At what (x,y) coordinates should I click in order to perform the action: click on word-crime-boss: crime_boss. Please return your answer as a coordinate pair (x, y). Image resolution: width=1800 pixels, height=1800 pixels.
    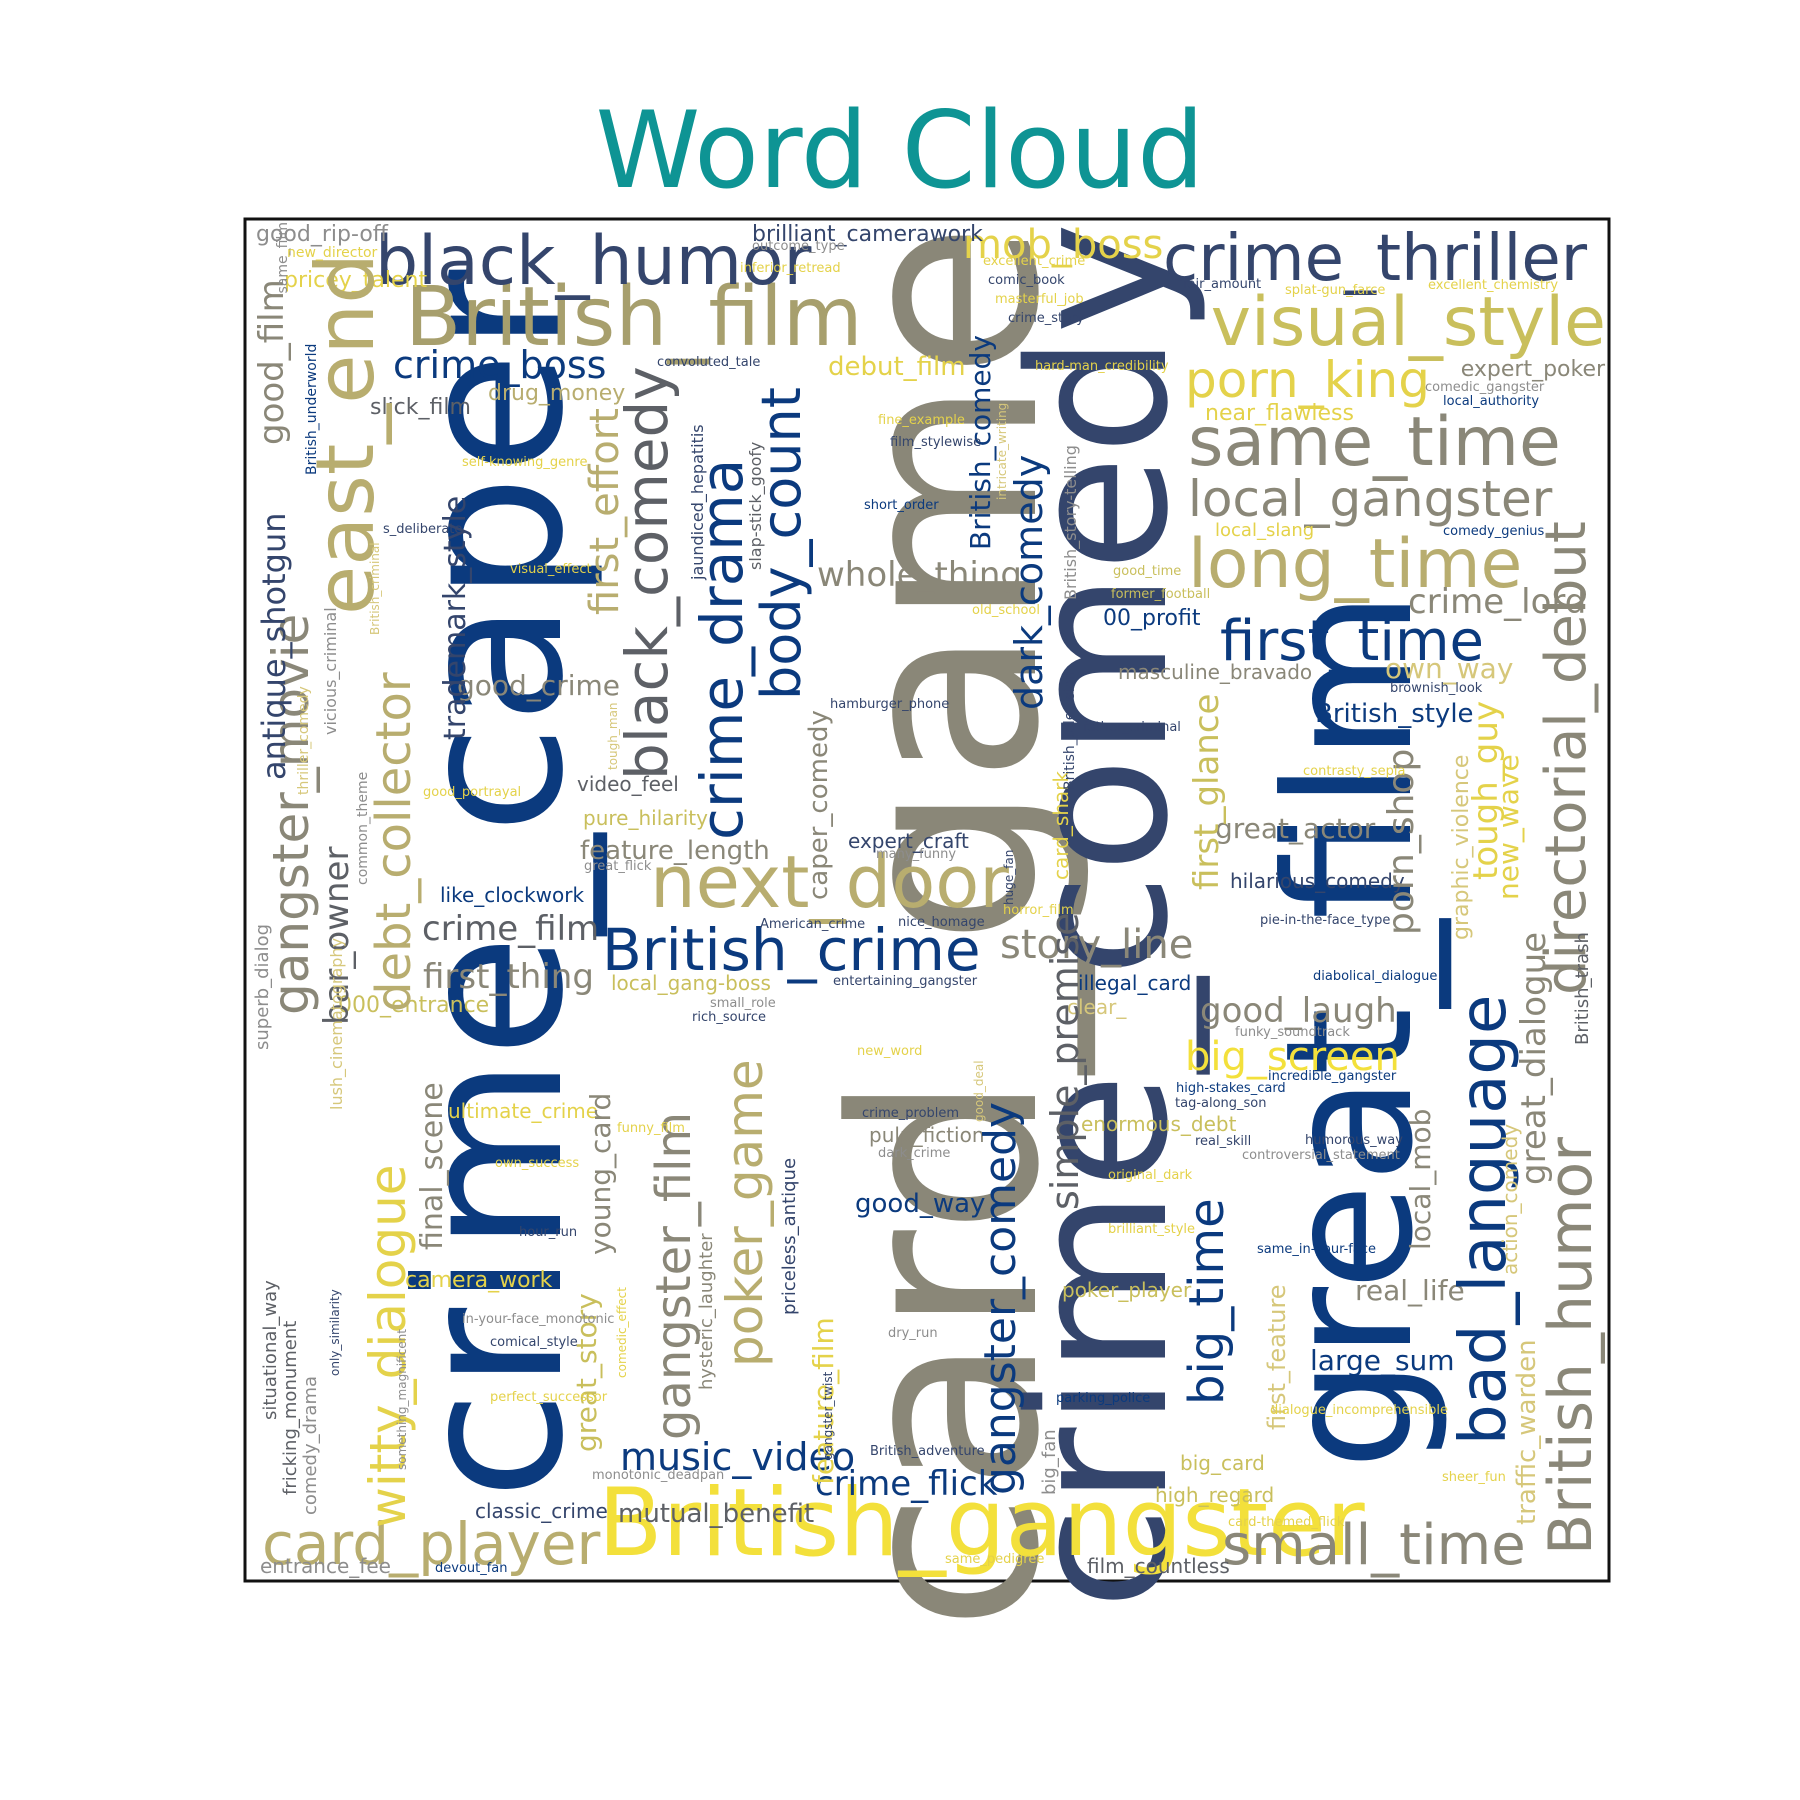
    Looking at the image, I should click on (499, 365).